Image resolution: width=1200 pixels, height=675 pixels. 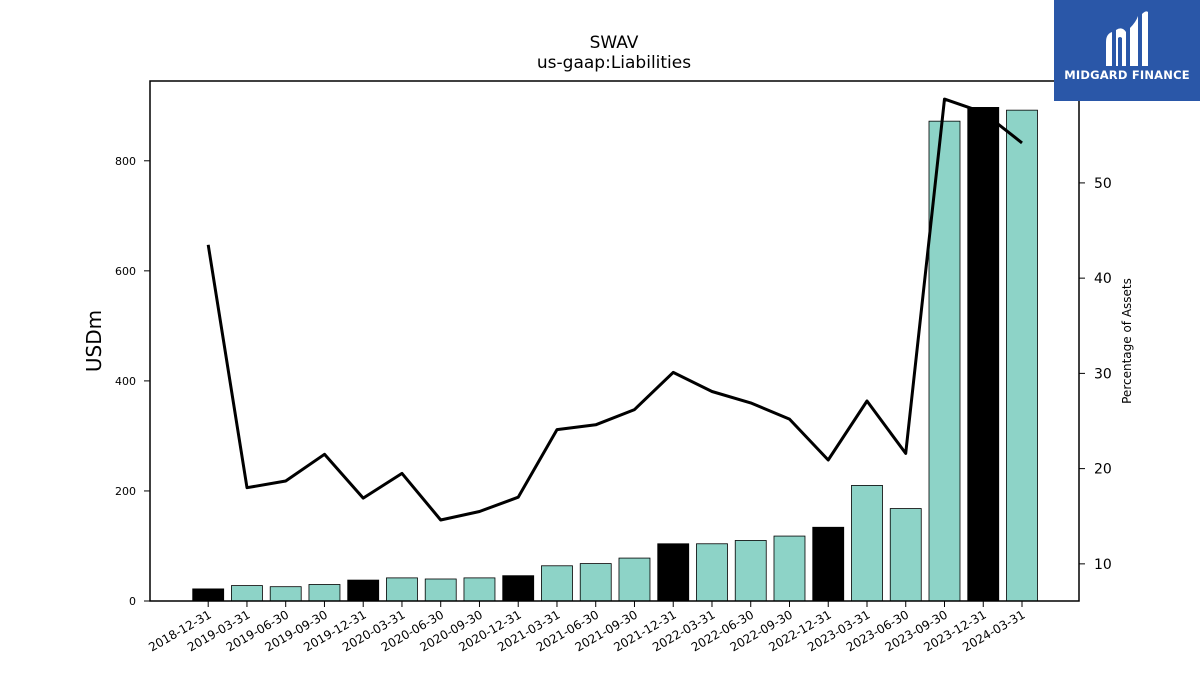 I want to click on logo-text: MIDGARD FINANCE, so click(x=1127, y=75).